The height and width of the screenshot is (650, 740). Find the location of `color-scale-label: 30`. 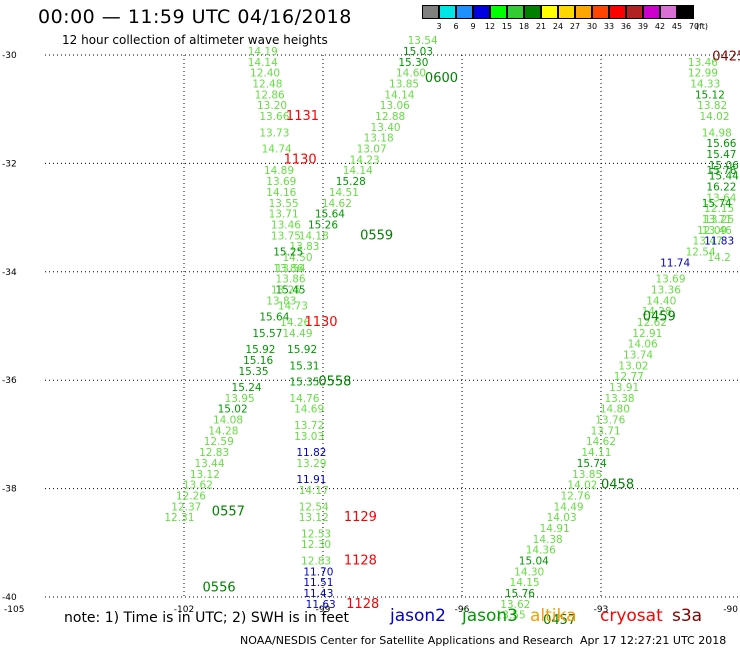

color-scale-label: 30 is located at coordinates (592, 26).